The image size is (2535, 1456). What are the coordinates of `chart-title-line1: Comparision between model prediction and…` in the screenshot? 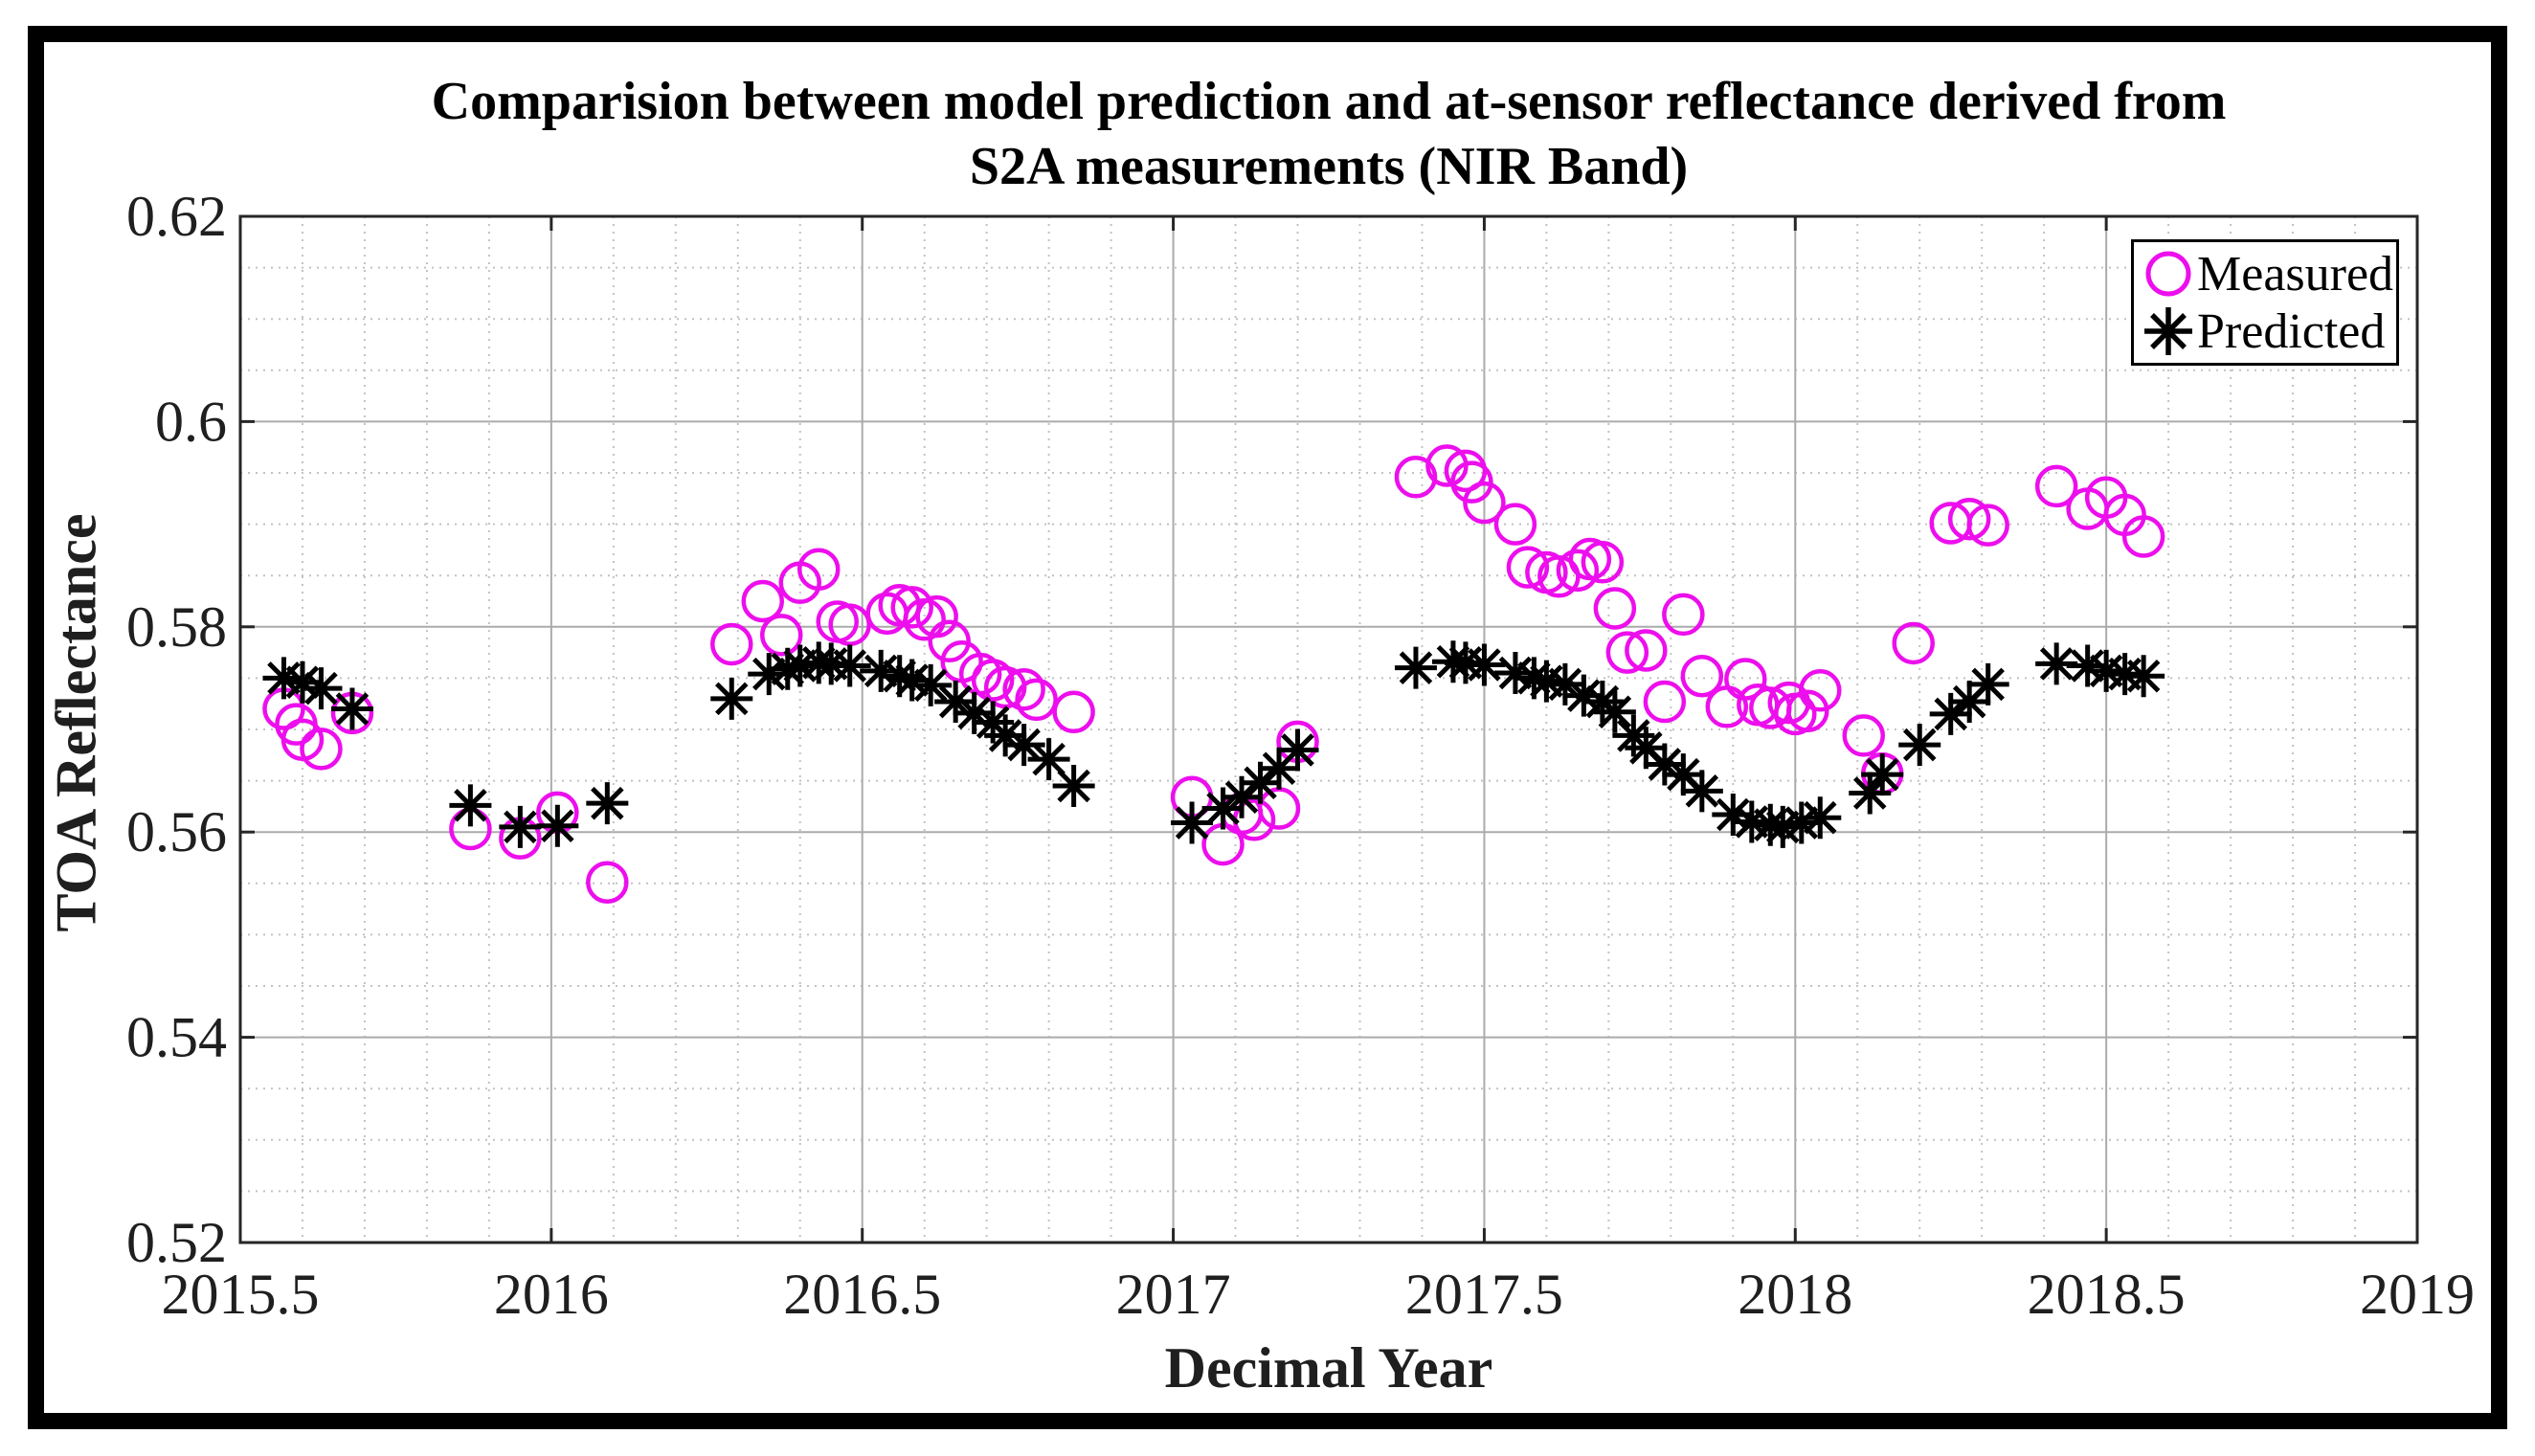 It's located at (1329, 101).